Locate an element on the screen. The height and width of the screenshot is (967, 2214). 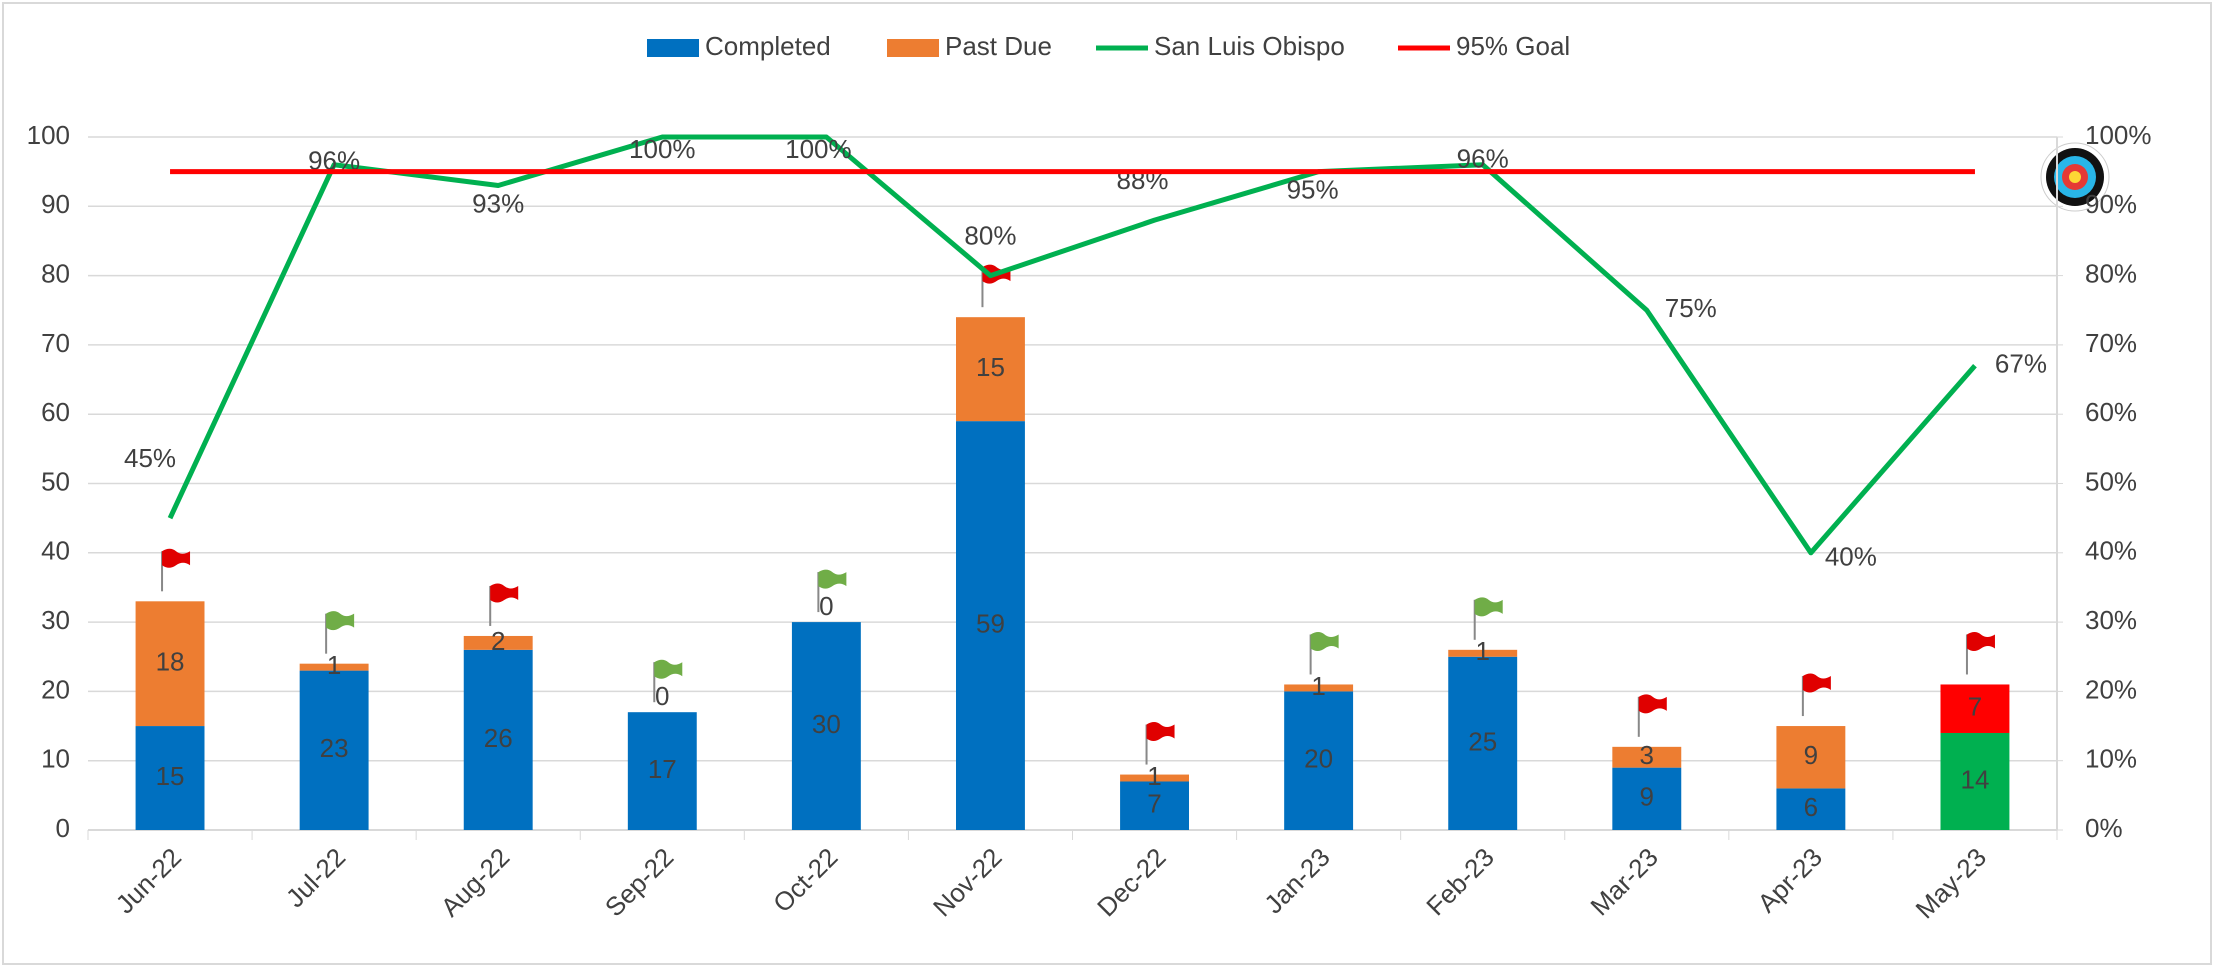
bar-value-label: 17 is located at coordinates (662, 769).